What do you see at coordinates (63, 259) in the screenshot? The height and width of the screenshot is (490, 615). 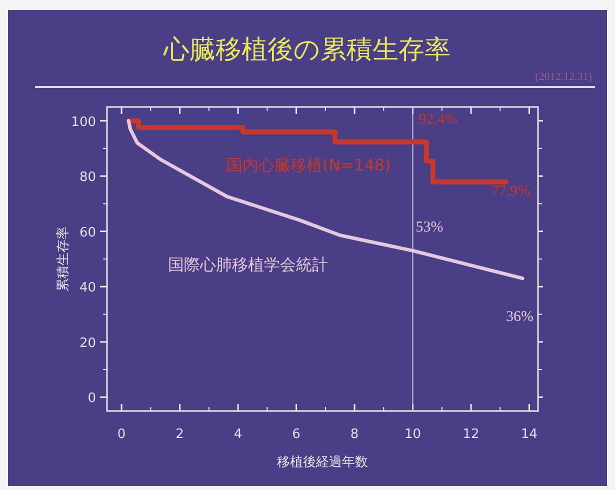 I see `y-axis-title: 累積生存率` at bounding box center [63, 259].